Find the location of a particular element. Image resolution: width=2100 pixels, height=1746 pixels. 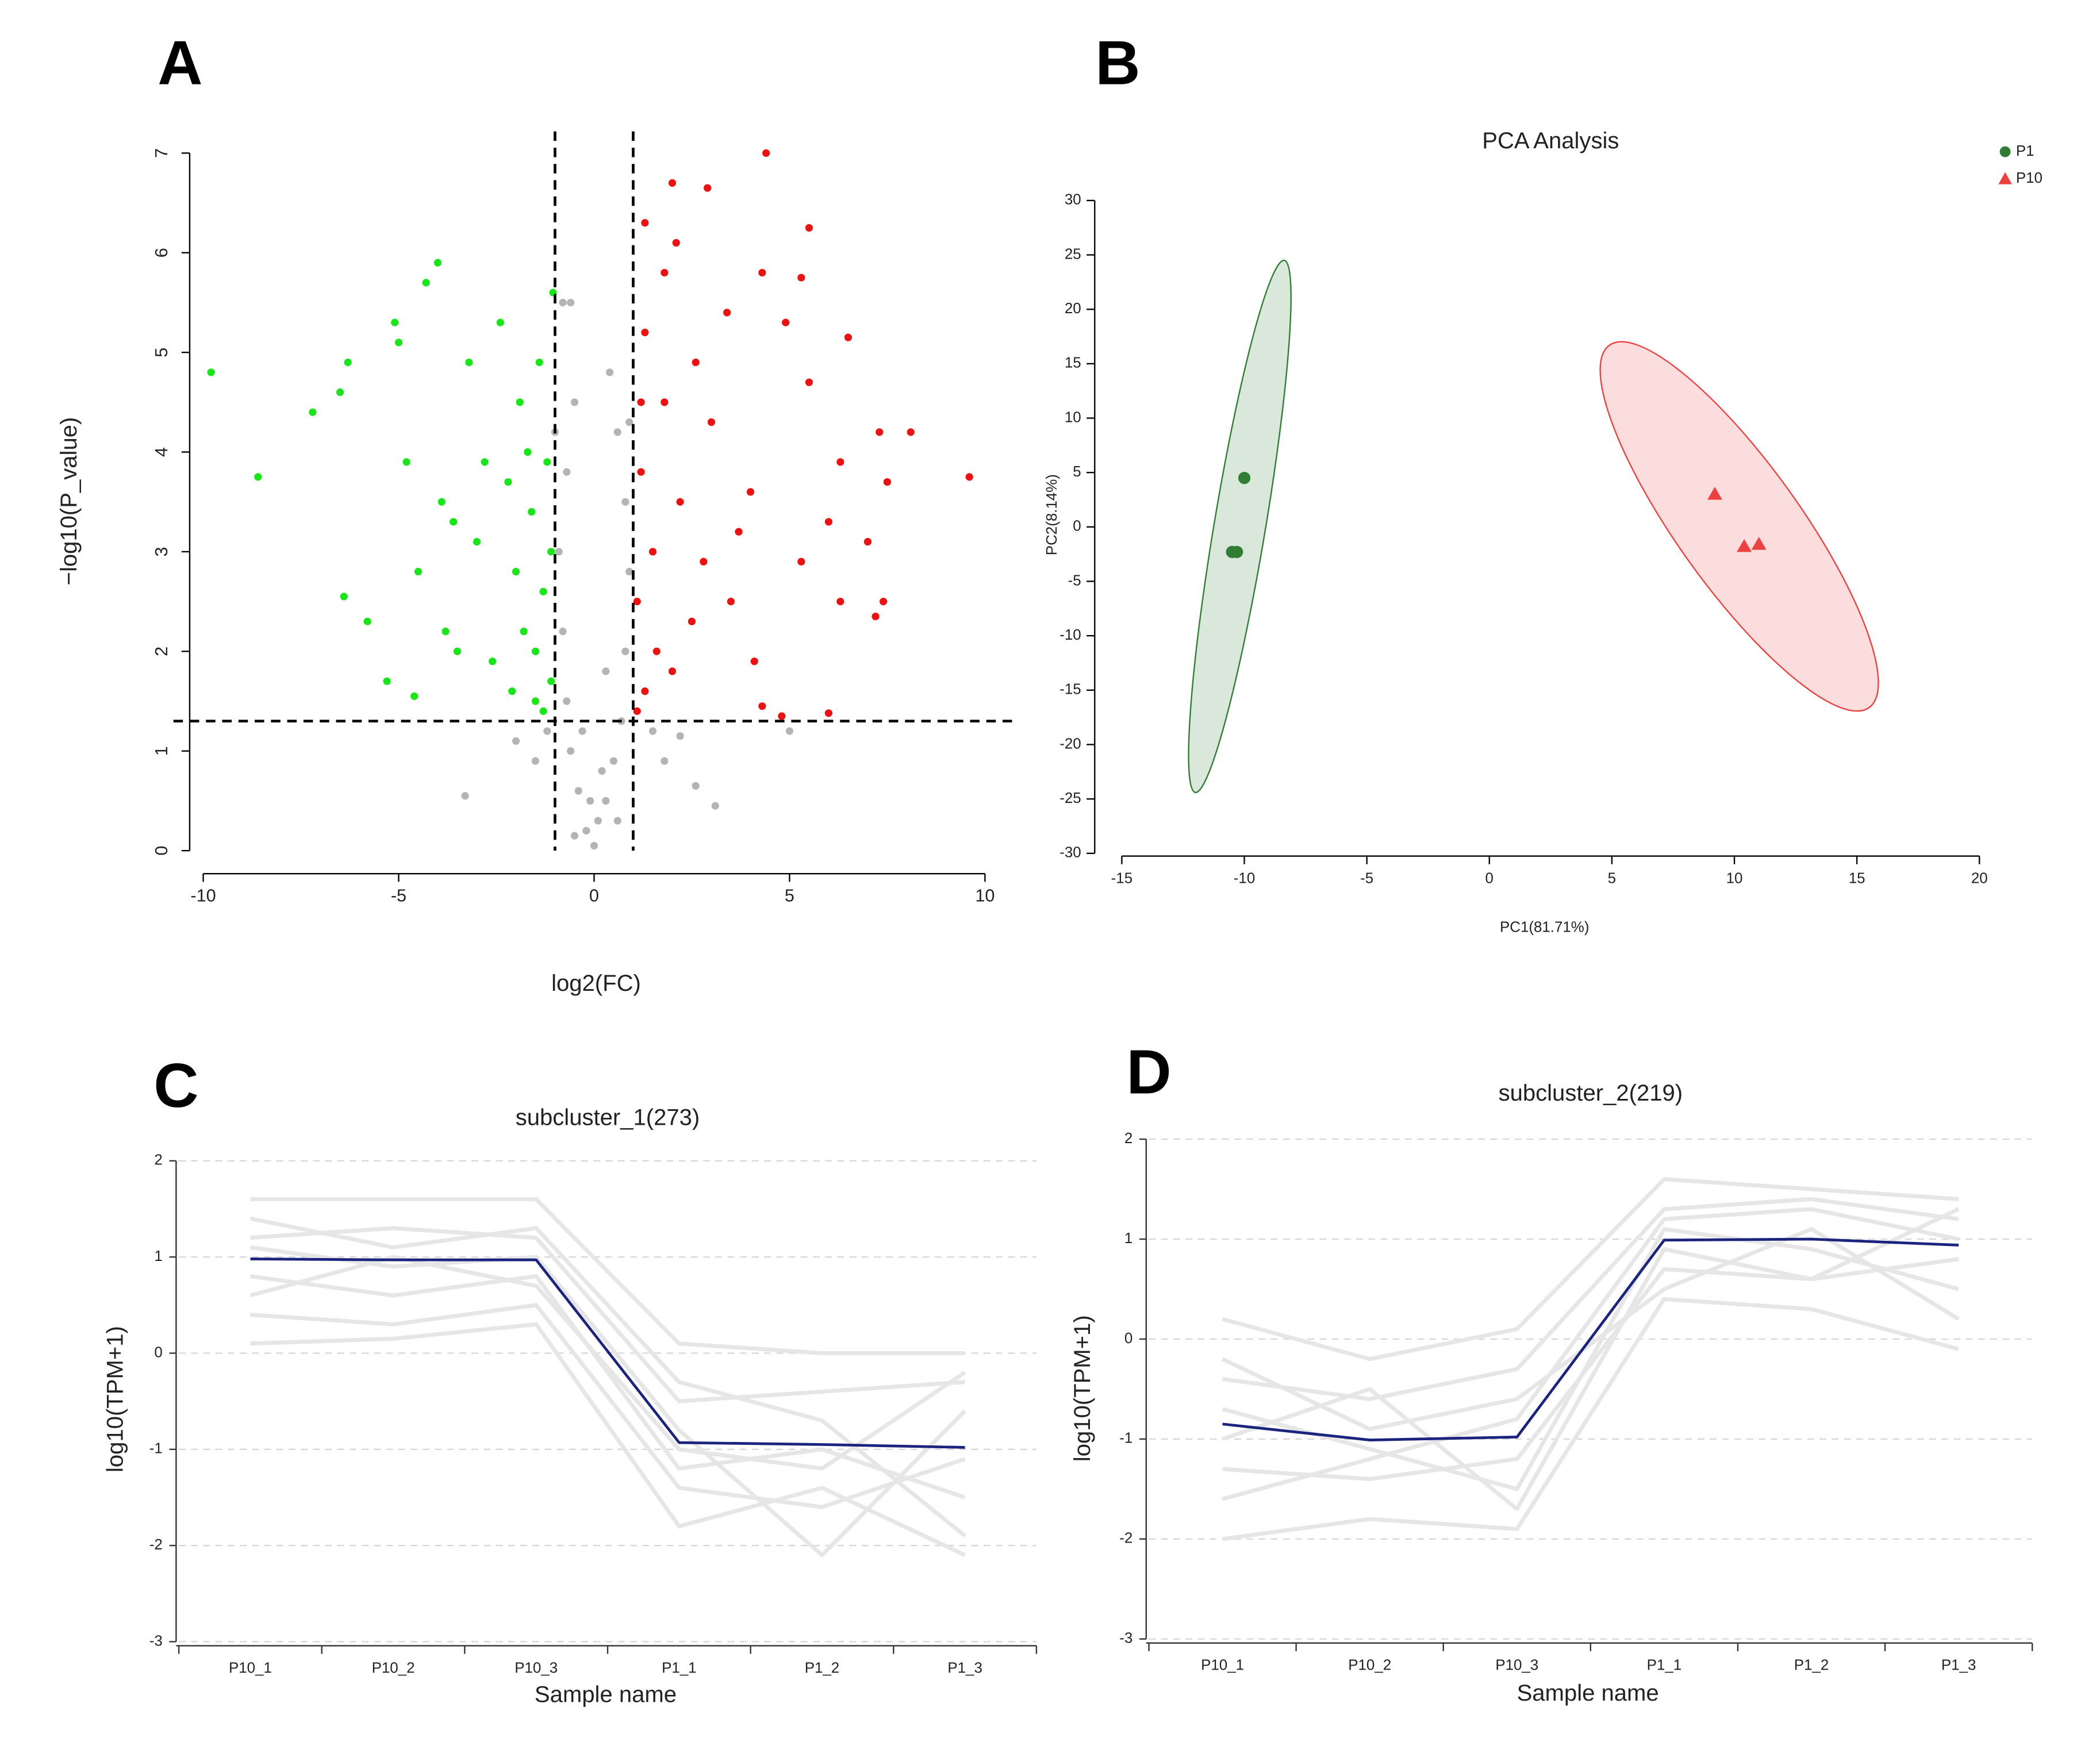

panel-letter: B is located at coordinates (1117, 63).